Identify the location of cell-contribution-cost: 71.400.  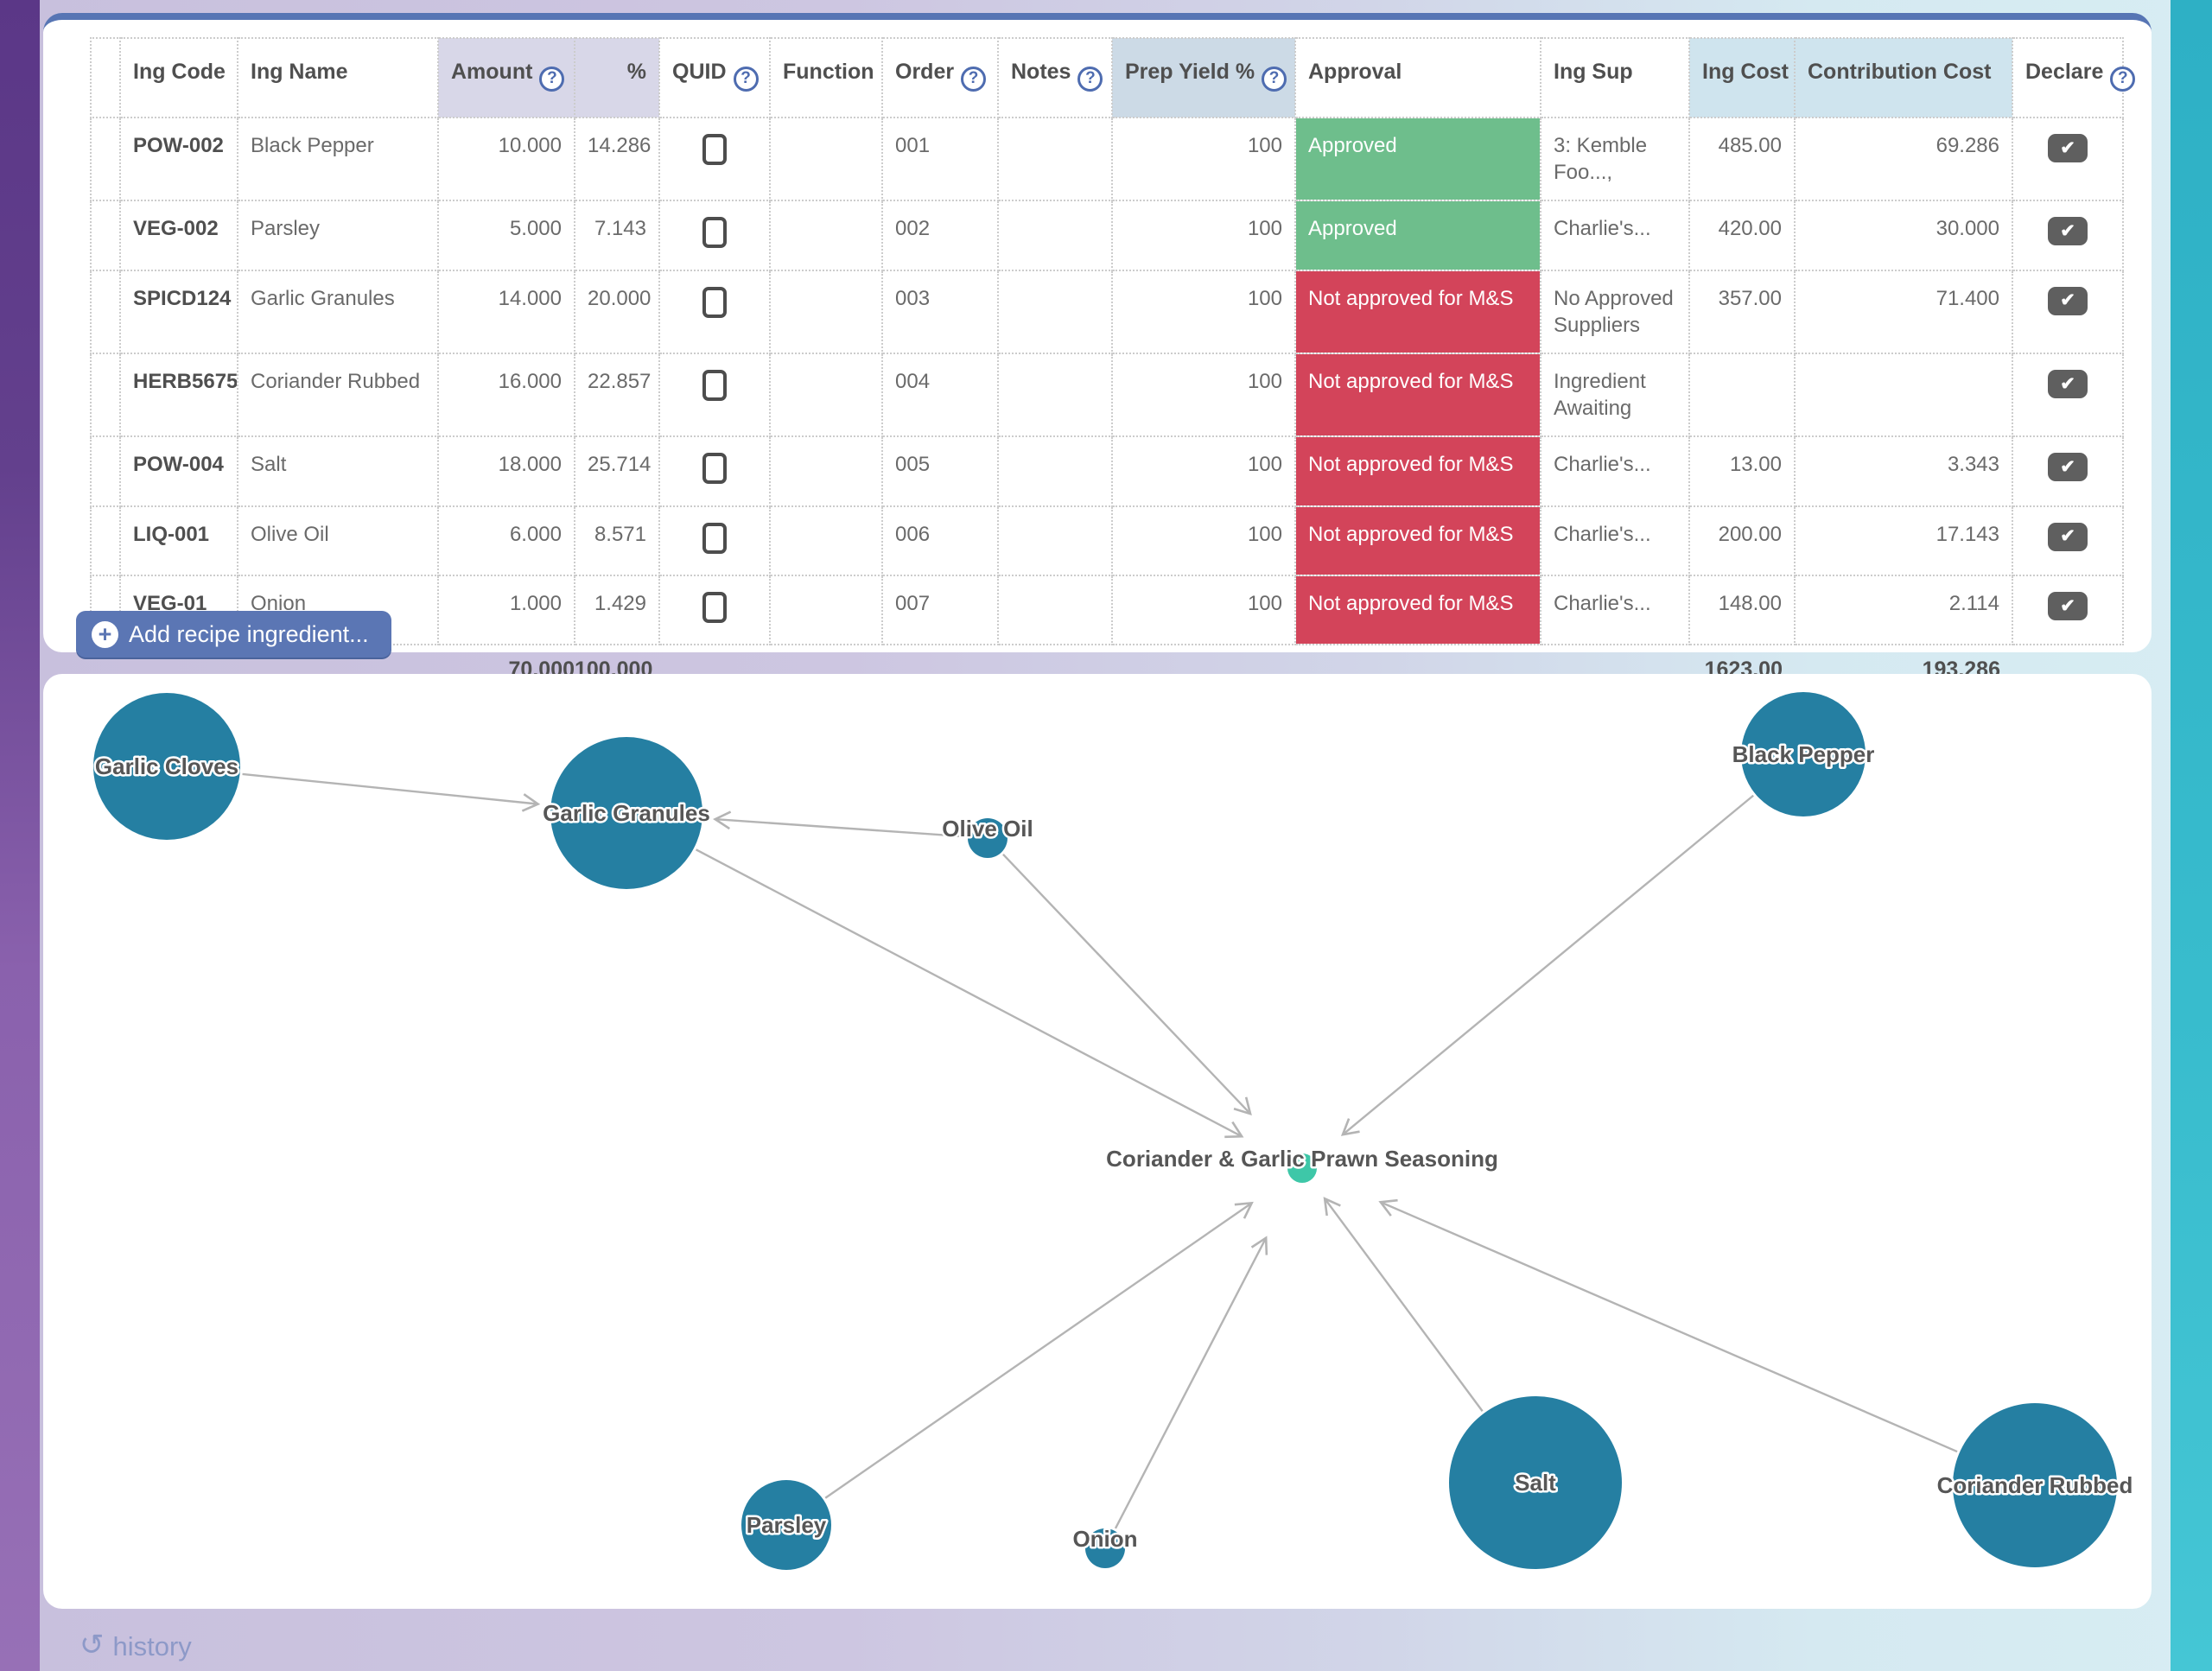
(1903, 311).